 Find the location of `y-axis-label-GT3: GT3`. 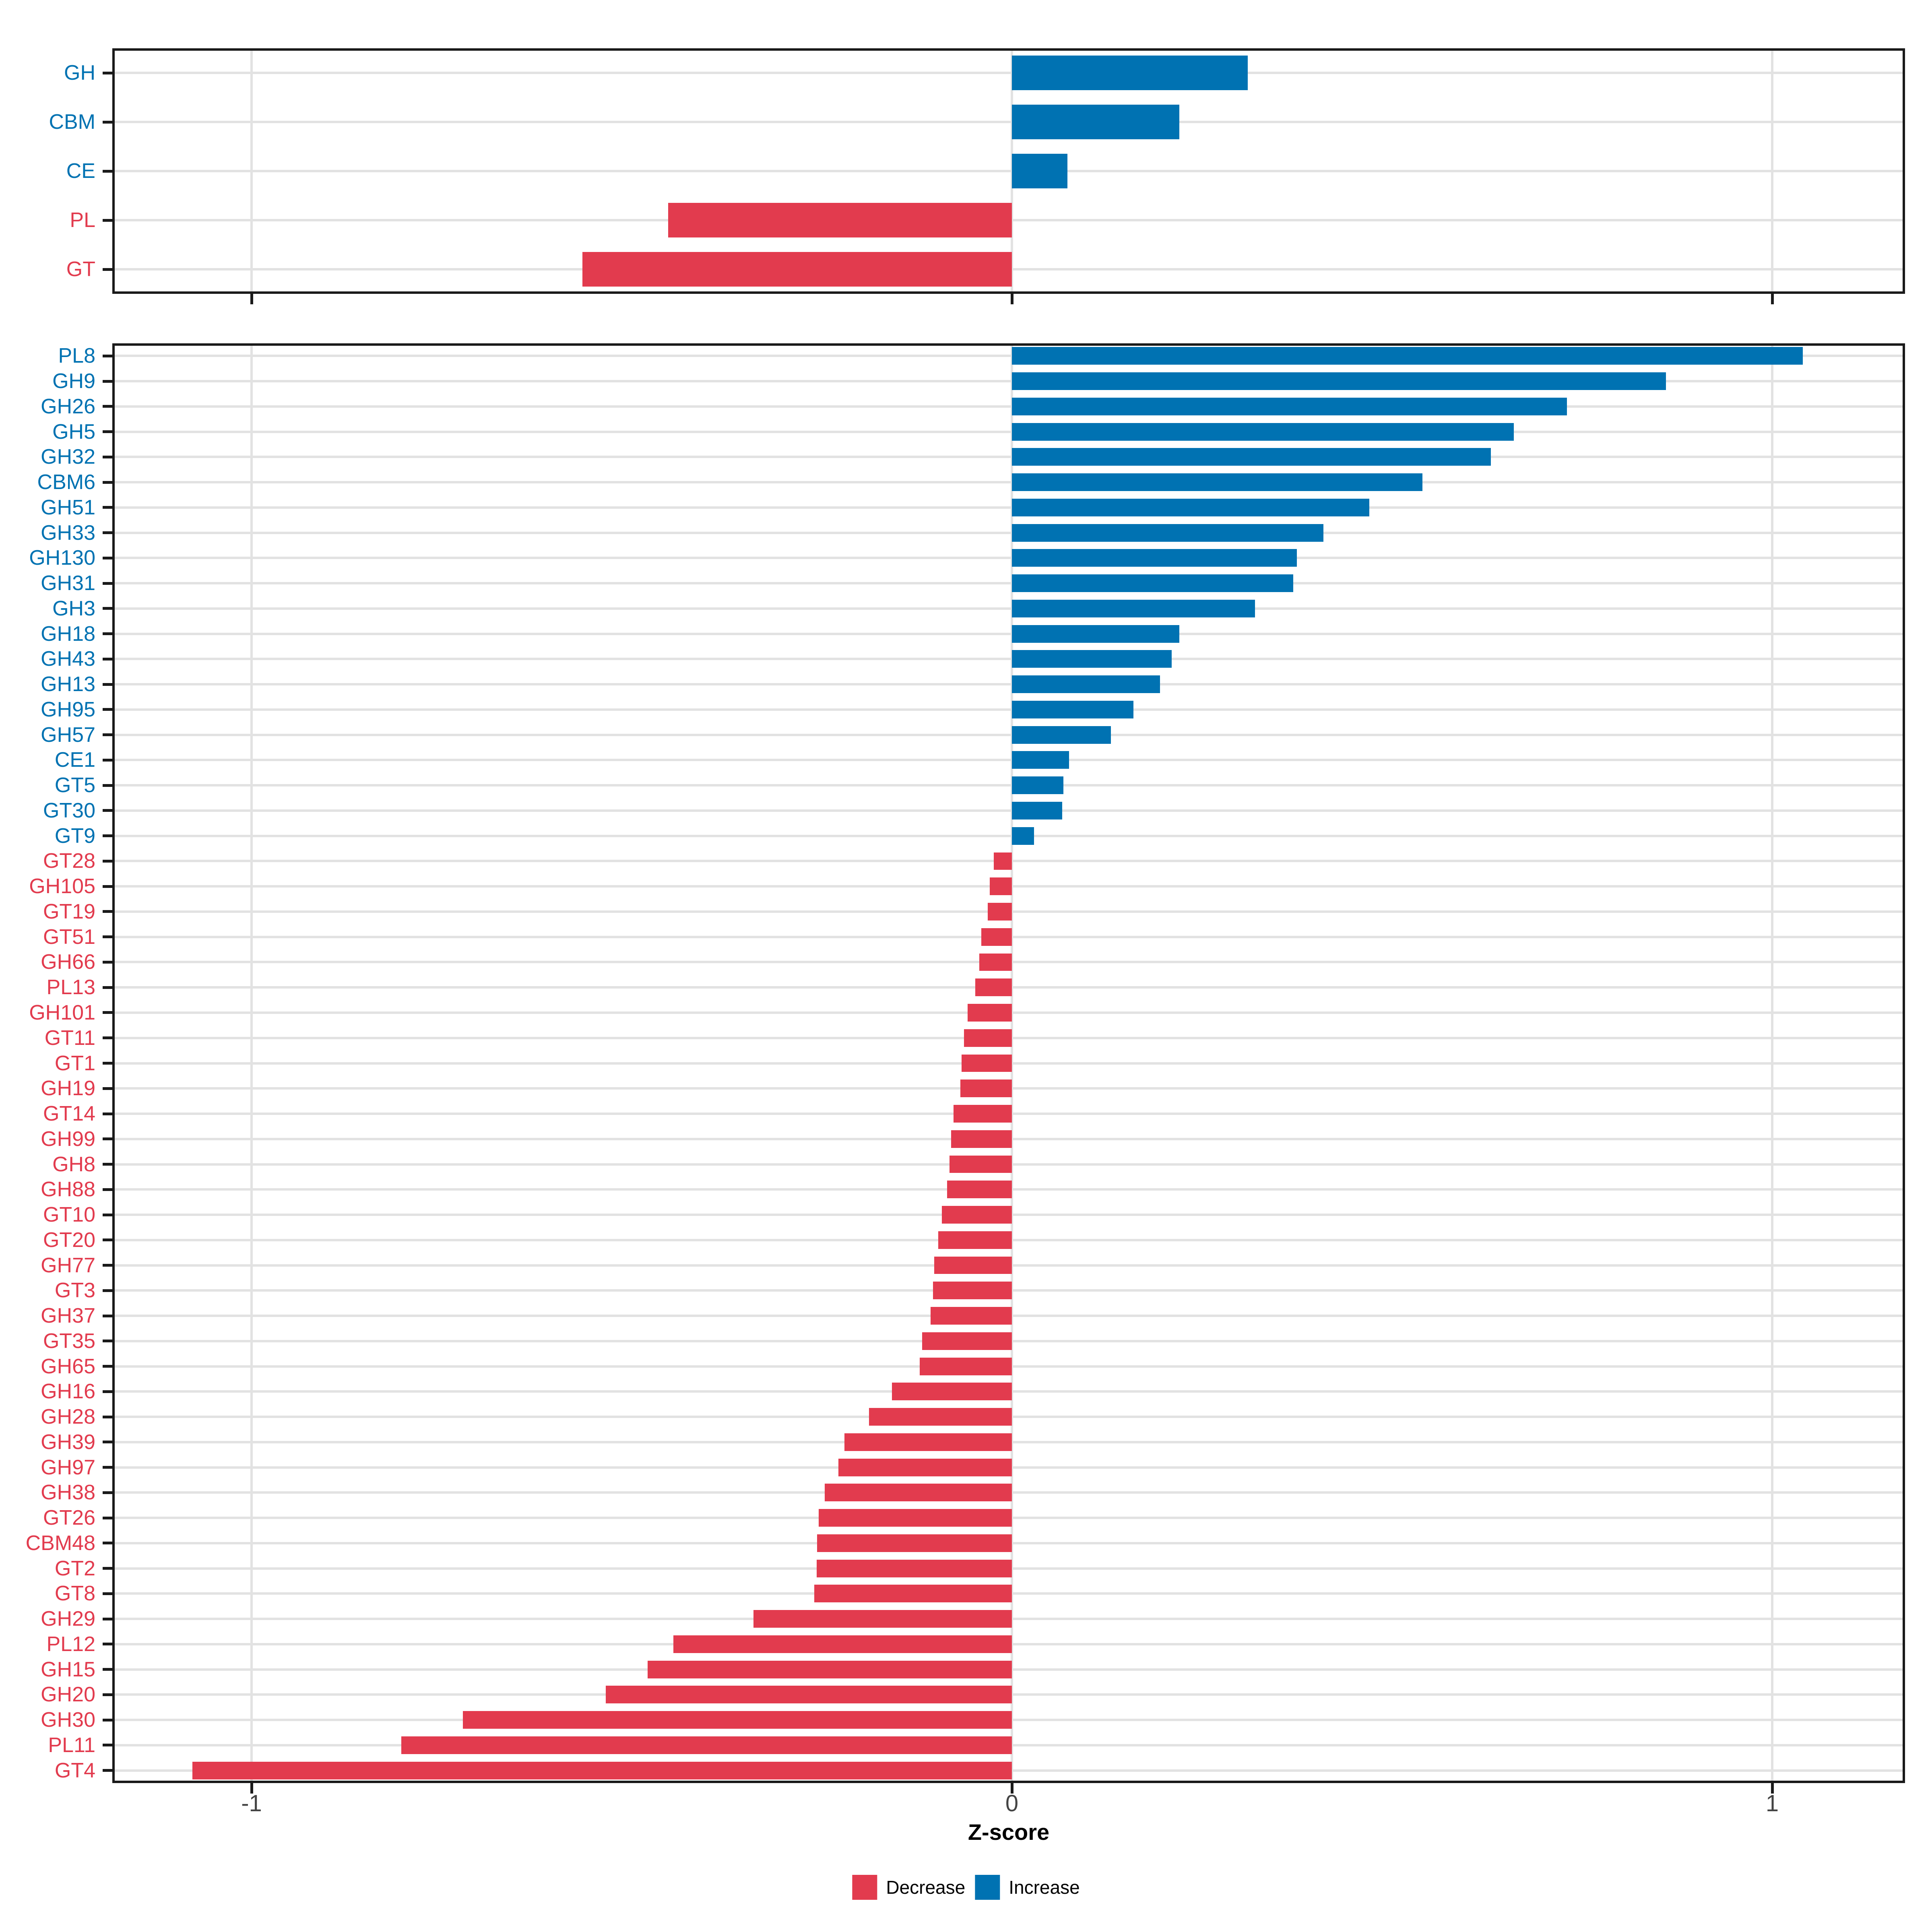

y-axis-label-GT3: GT3 is located at coordinates (74, 1290).